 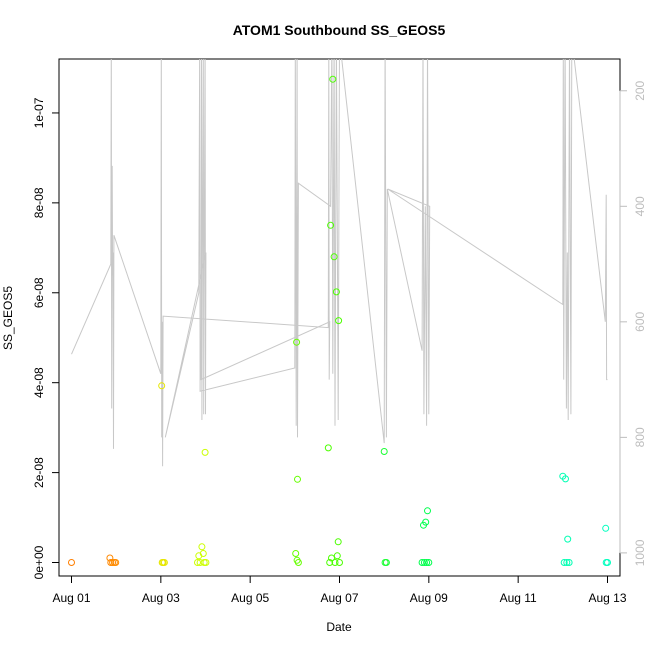 I want to click on y-tick-label: 8e-08, so click(x=39, y=202).